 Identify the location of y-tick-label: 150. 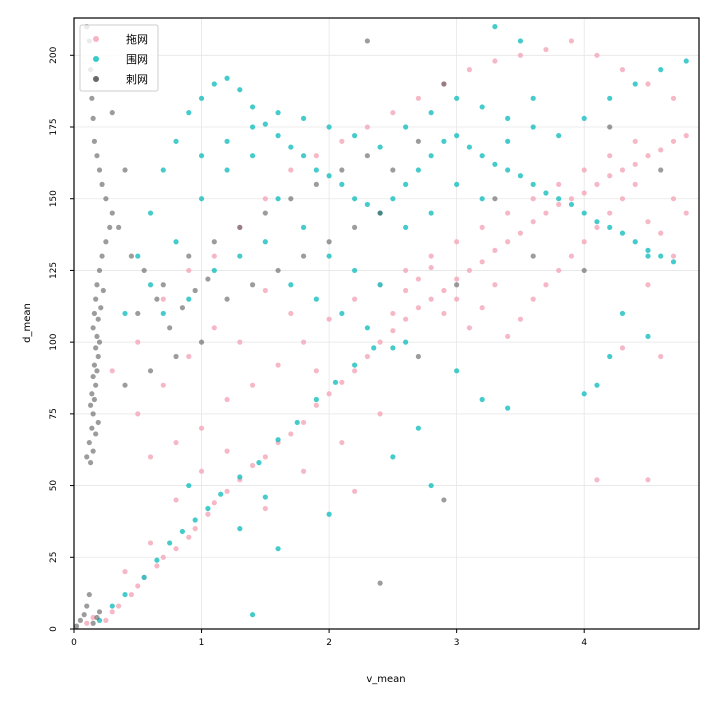
(54, 198).